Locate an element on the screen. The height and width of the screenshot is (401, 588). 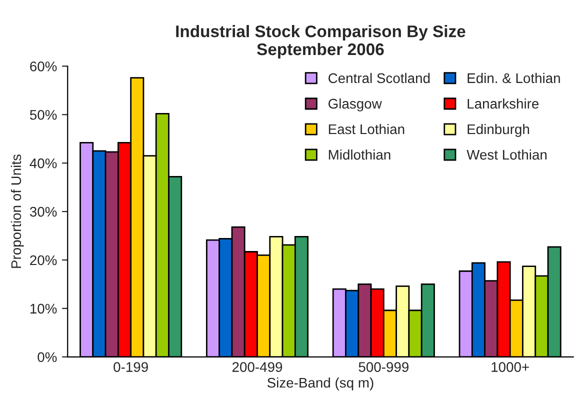
y-tick-label: 40% is located at coordinates (43, 163).